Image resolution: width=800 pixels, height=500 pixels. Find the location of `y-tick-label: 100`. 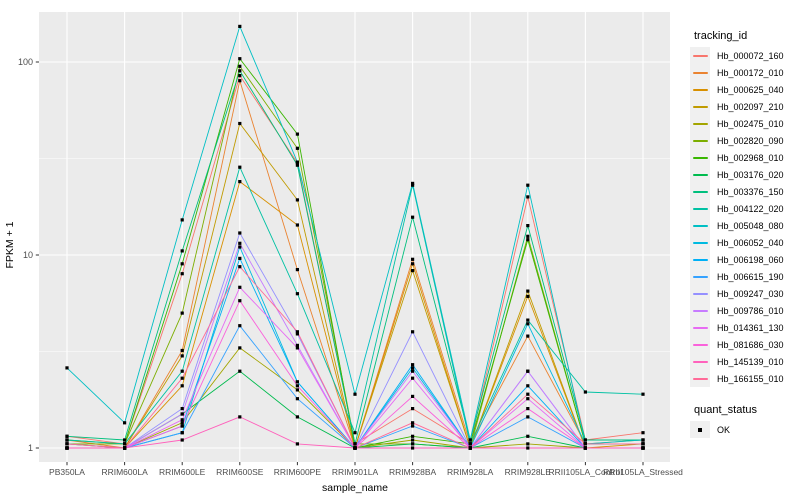

y-tick-label: 100 is located at coordinates (25, 62).